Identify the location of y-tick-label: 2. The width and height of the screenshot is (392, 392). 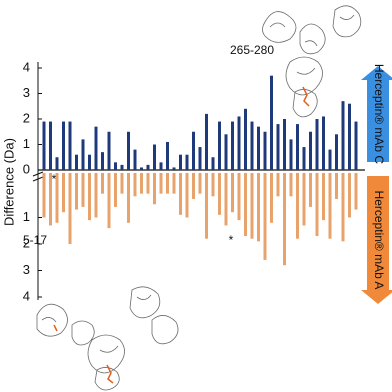
(26, 117).